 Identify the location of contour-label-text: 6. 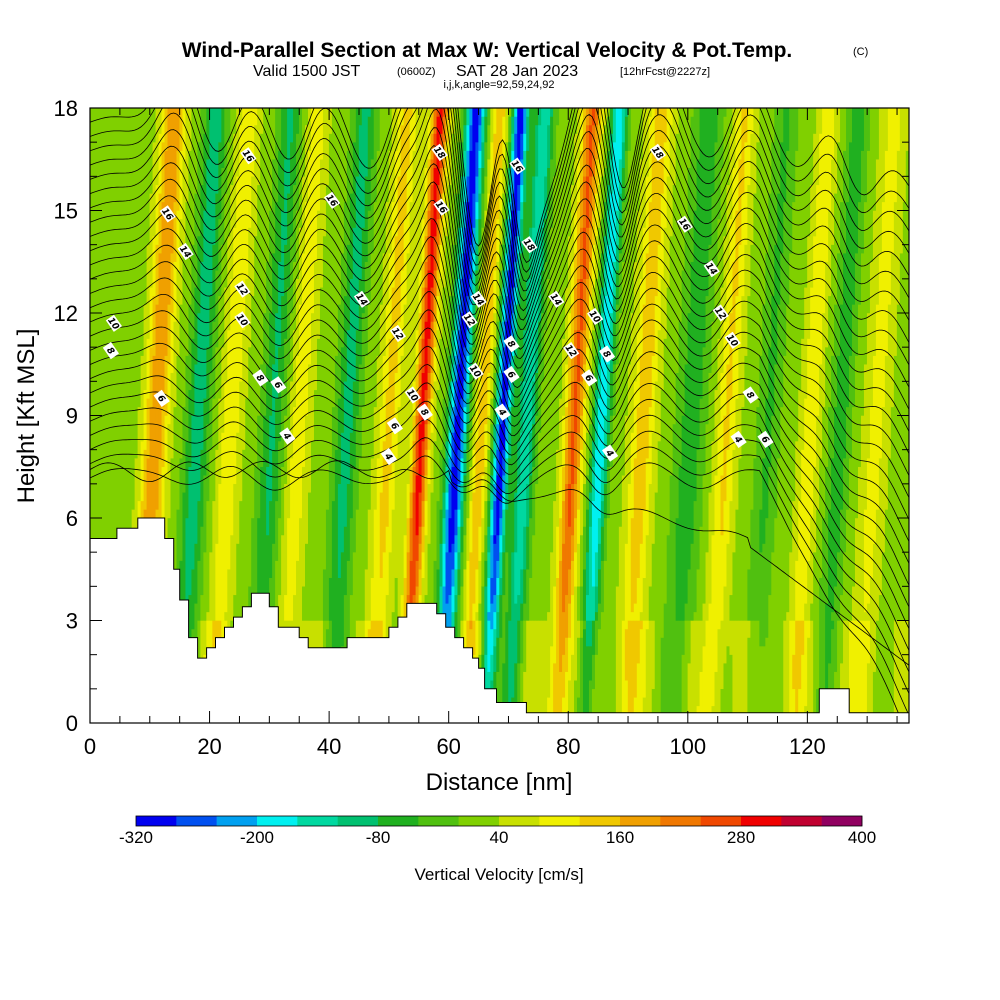
(277, 385).